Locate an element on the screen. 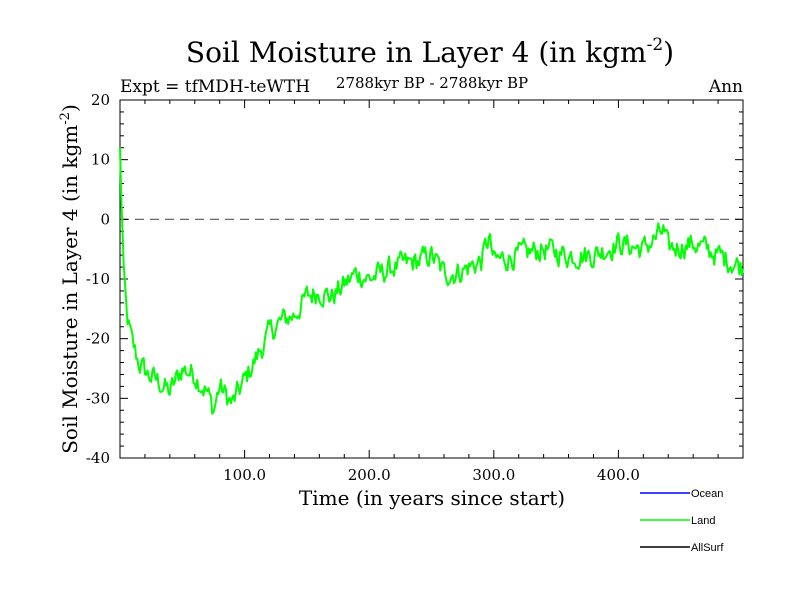  chart-title: Soil Moisture in Layer 4 (in kgm-2) is located at coordinates (430, 52).